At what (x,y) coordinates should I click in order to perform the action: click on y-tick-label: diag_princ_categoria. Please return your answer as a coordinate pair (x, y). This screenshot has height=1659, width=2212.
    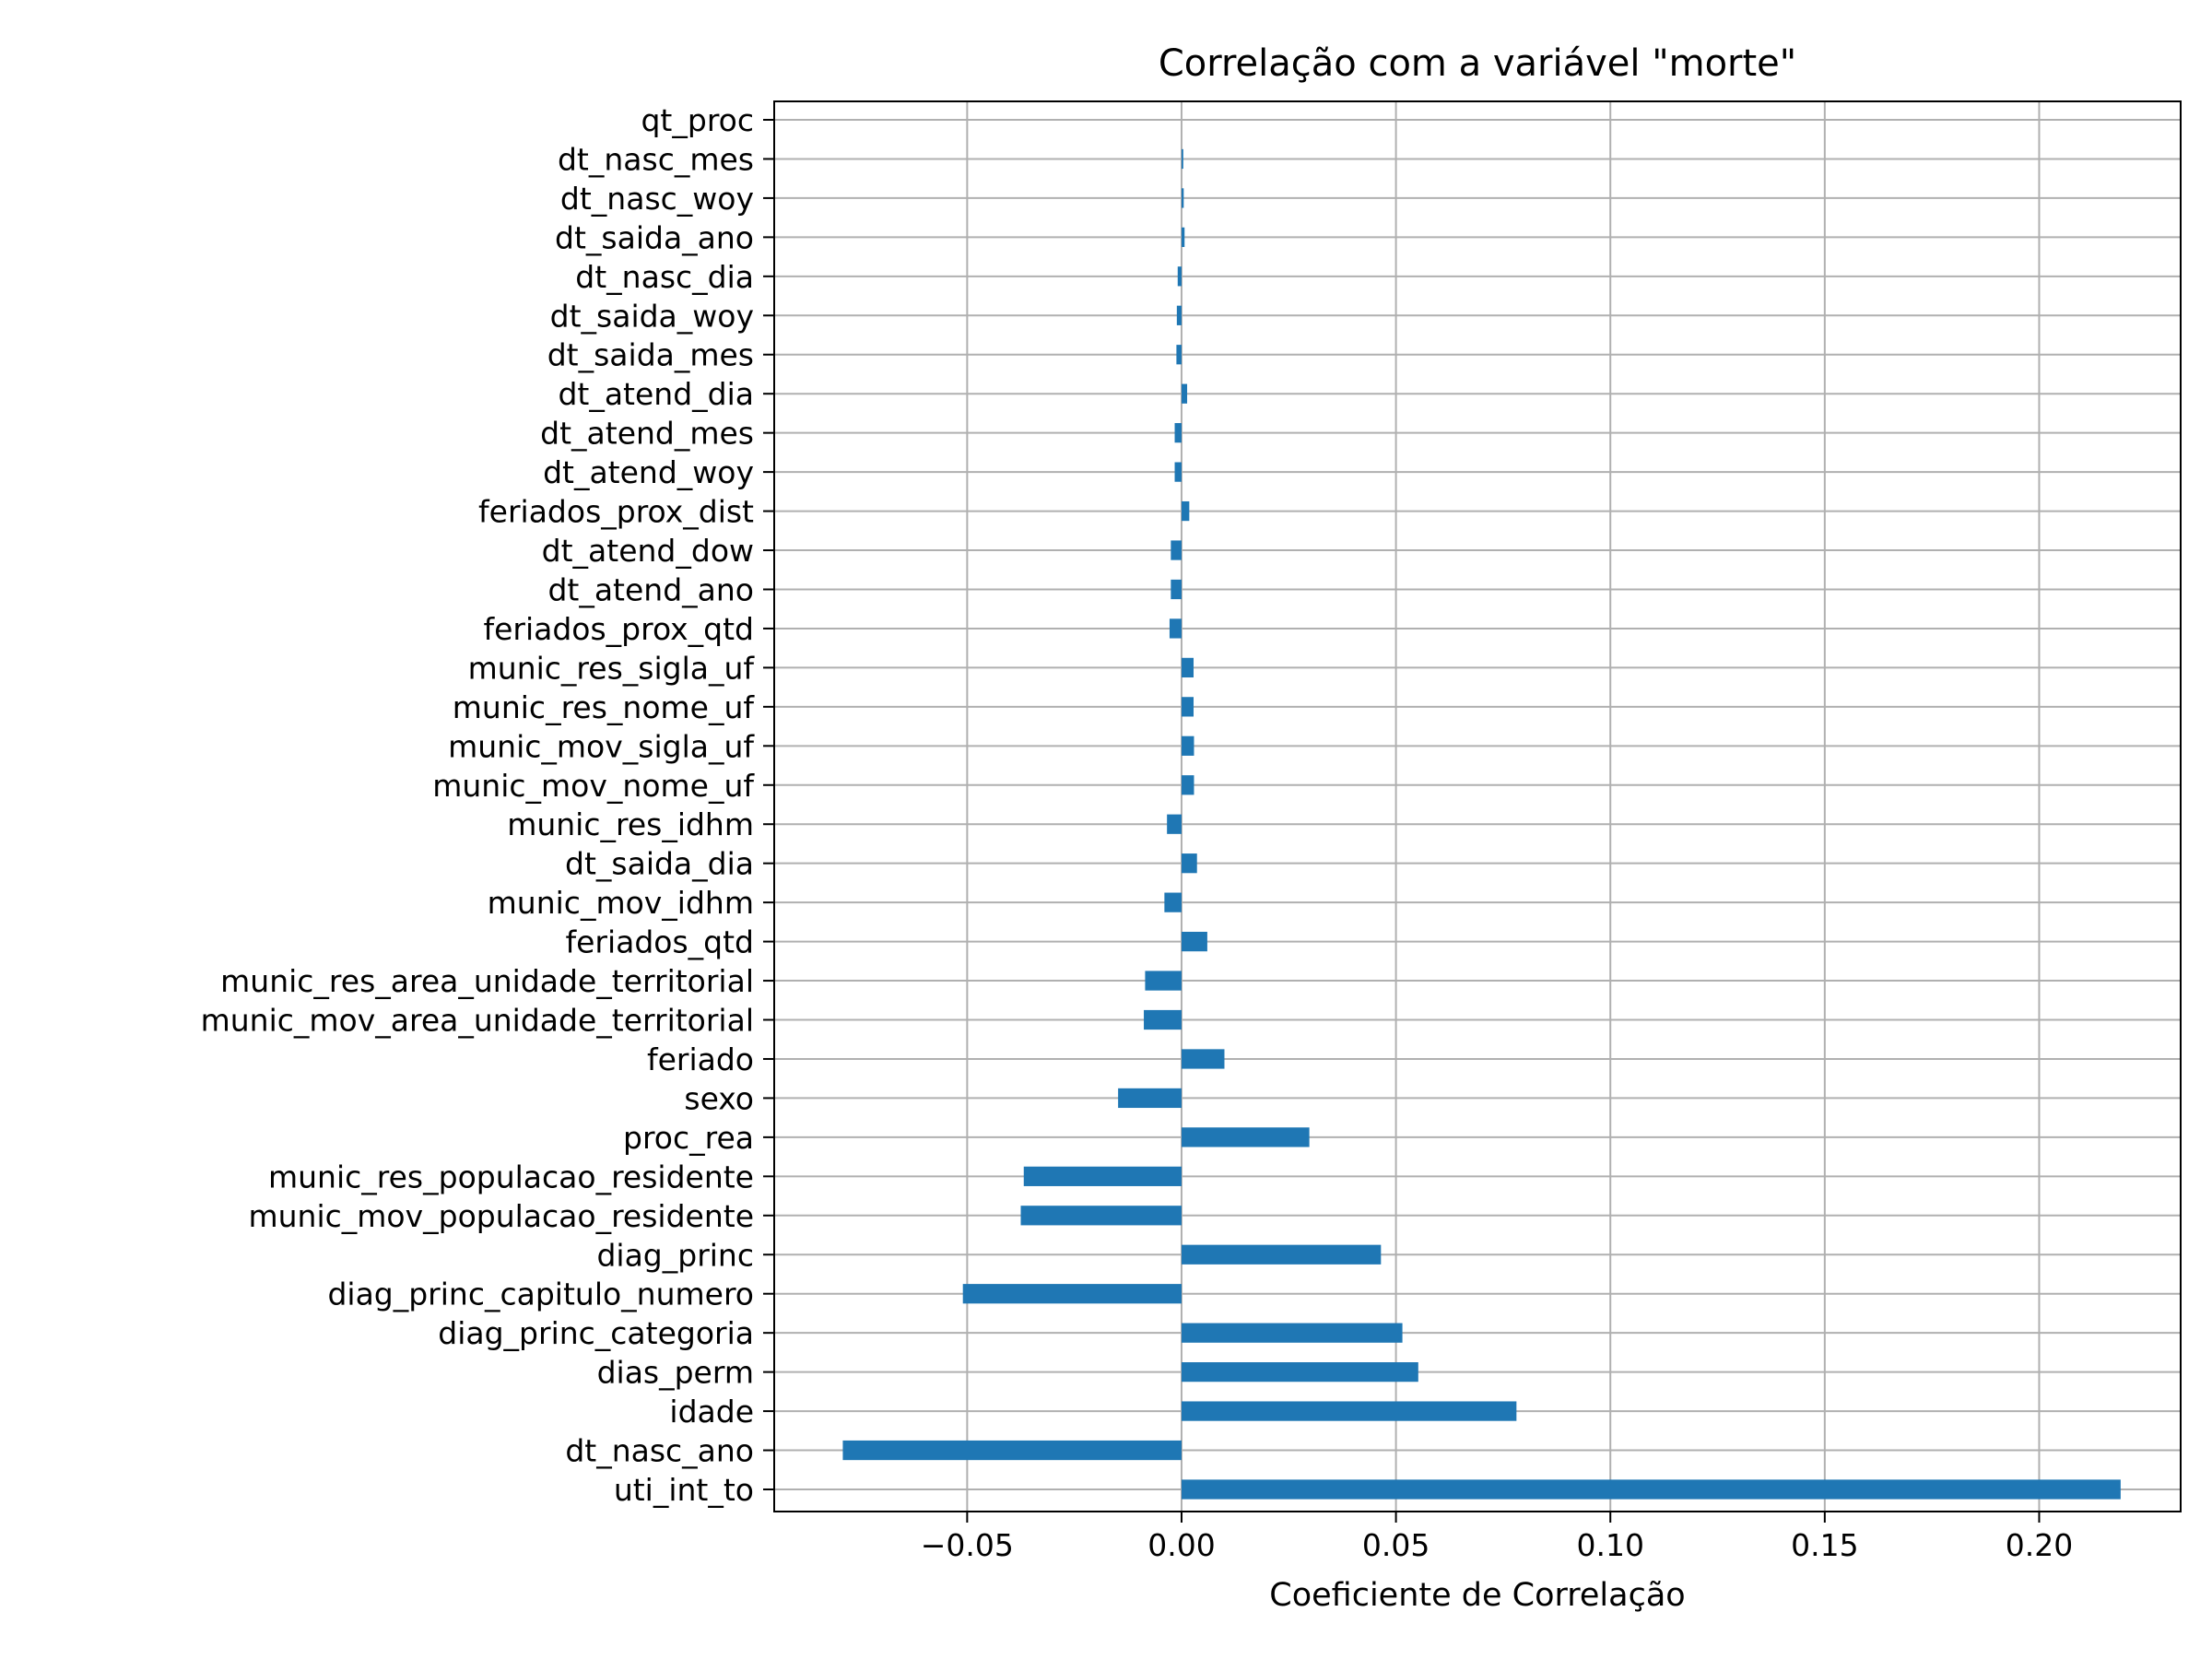
    Looking at the image, I should click on (596, 1333).